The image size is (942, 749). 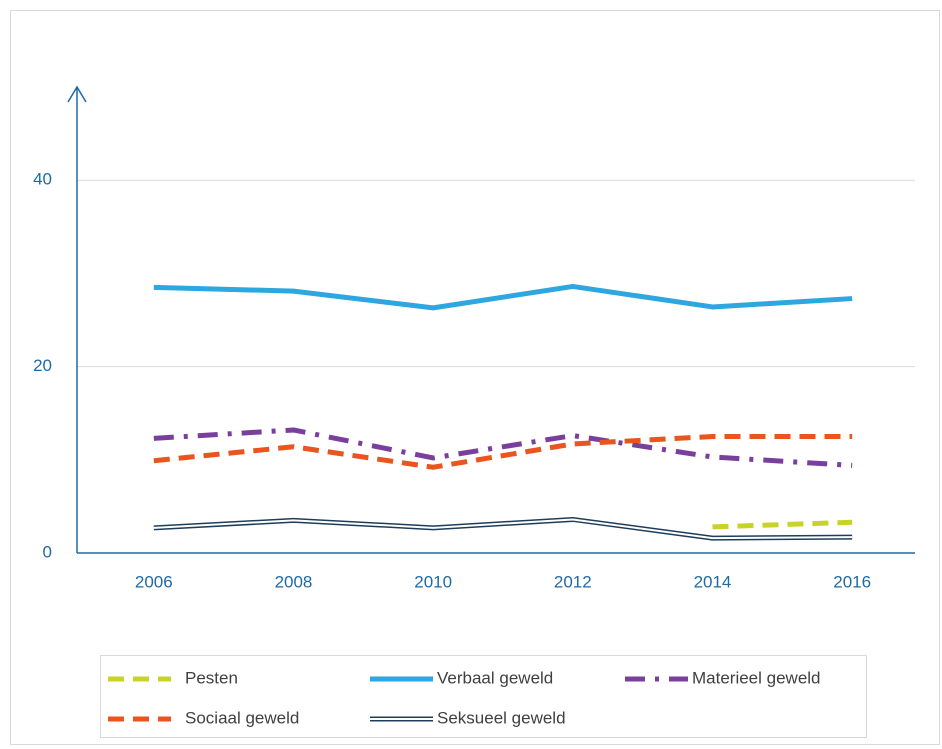 I want to click on series-line-inner, so click(x=503, y=529).